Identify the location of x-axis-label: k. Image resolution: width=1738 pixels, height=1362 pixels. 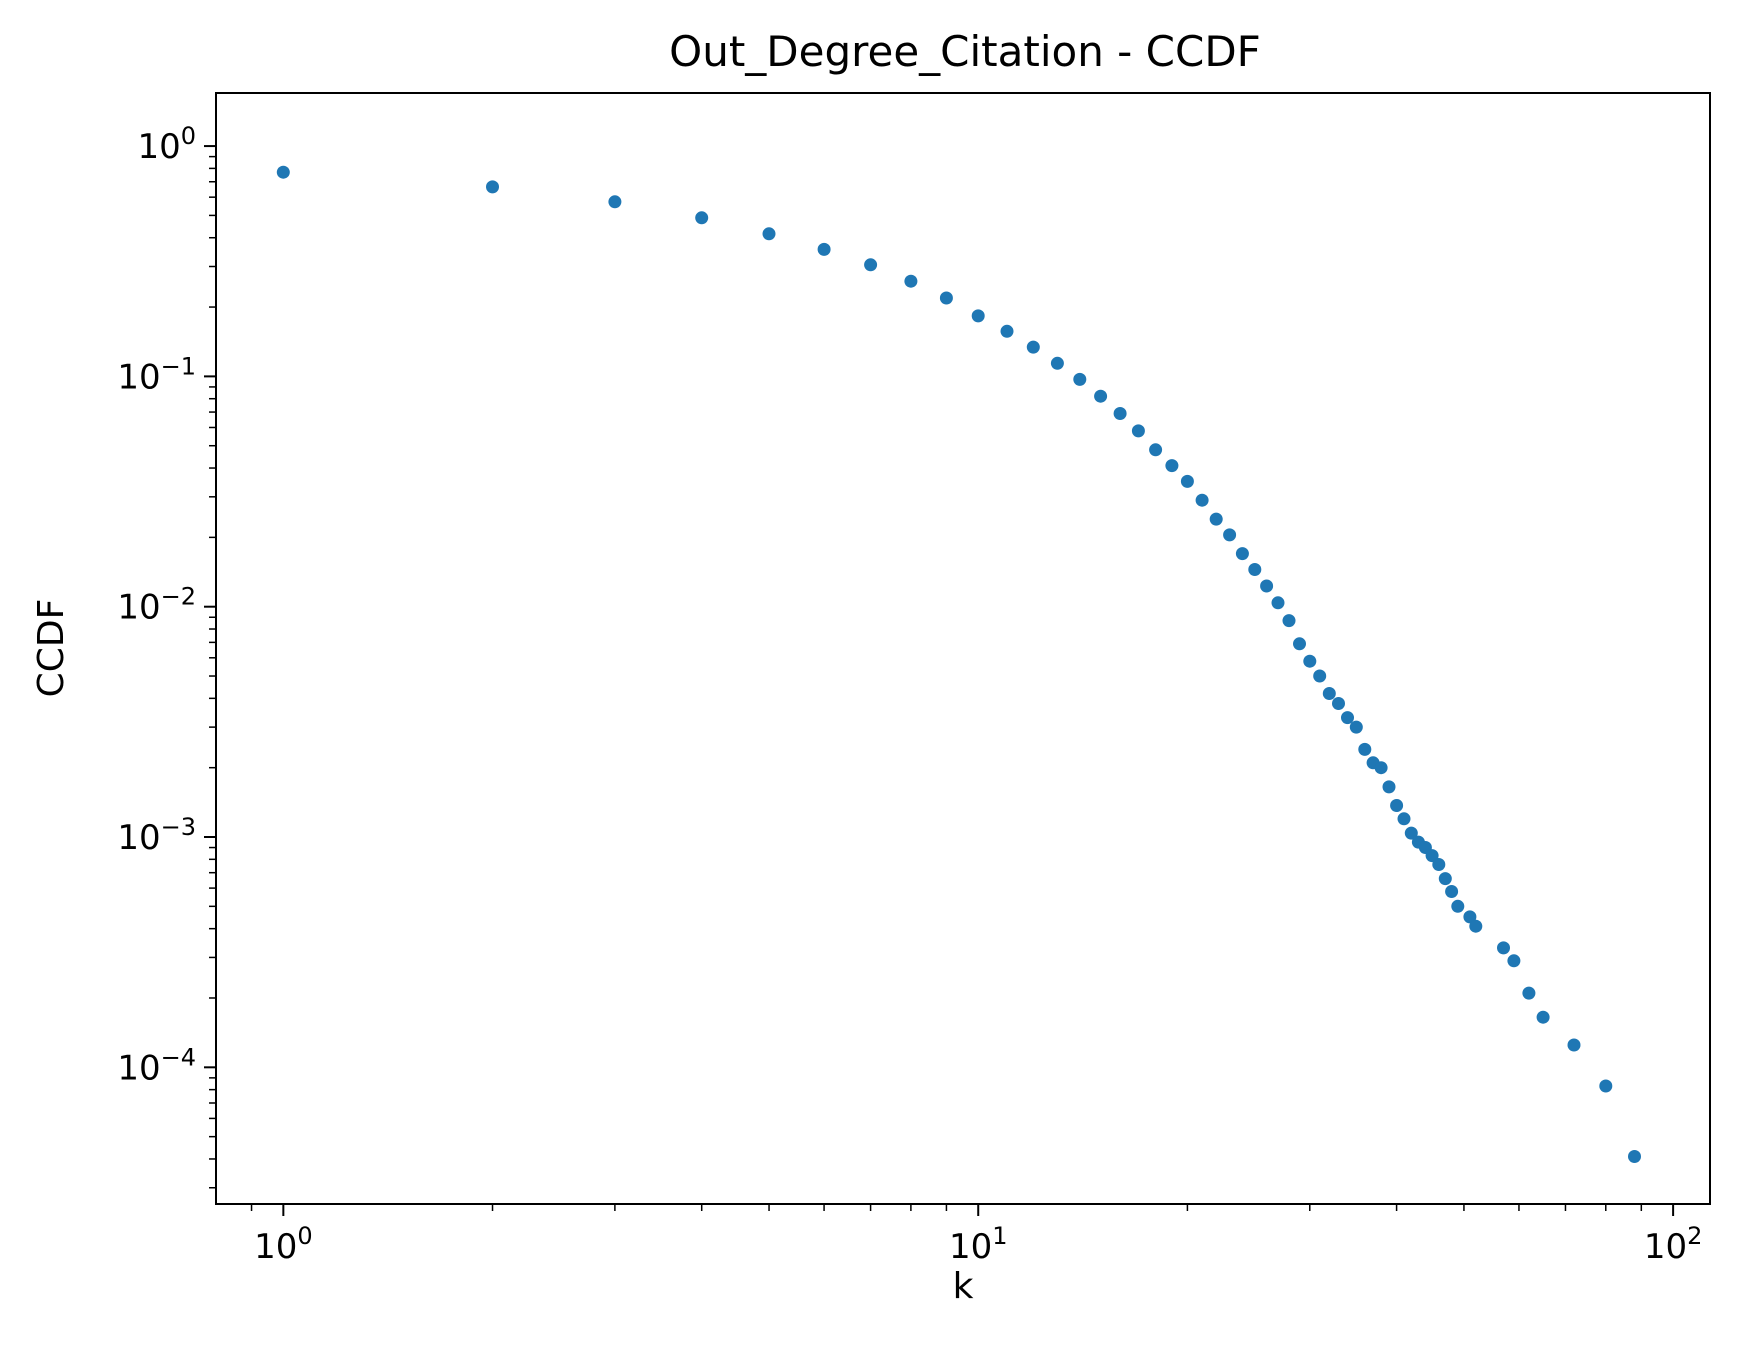
(963, 1286).